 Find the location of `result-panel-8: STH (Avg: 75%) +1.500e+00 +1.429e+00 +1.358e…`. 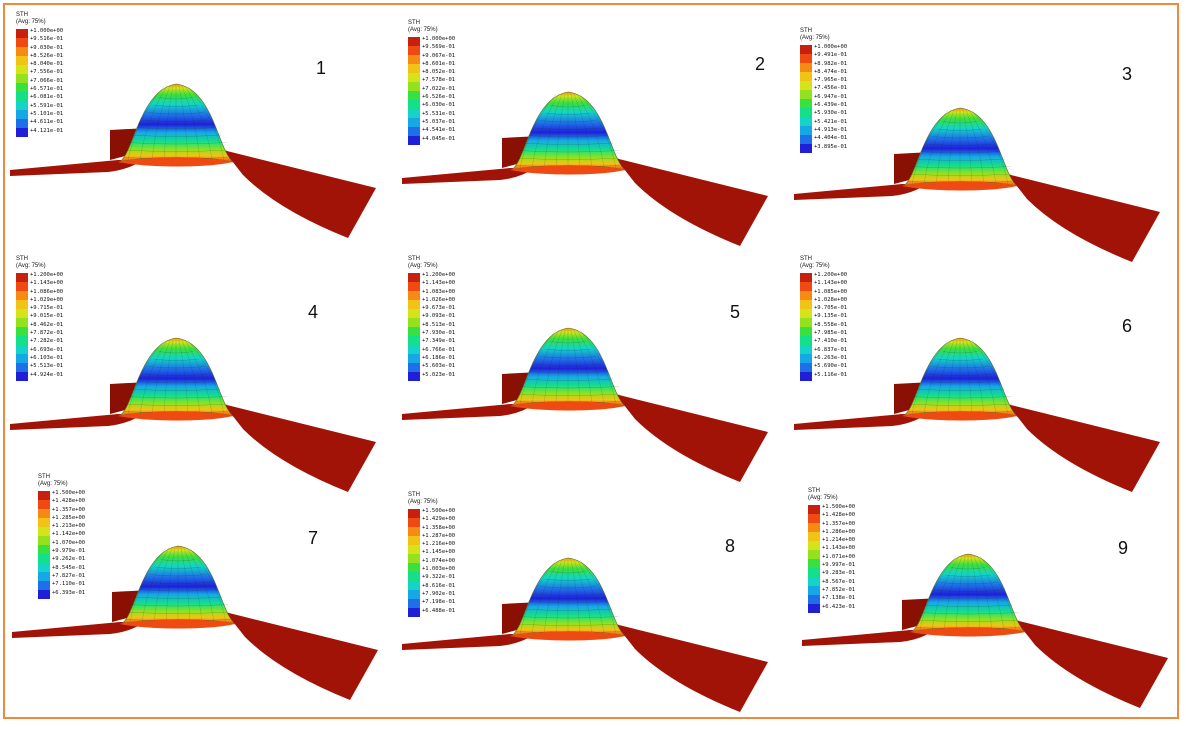

result-panel-8: STH (Avg: 75%) +1.500e+00 +1.429e+00 +1.358e… is located at coordinates (596, 610).